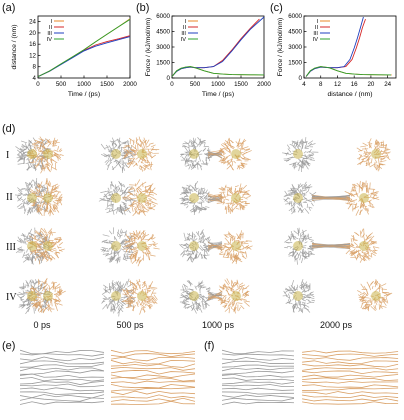 The width and height of the screenshot is (404, 420). What do you see at coordinates (11, 297) in the screenshot?
I see `row-label-4: IV` at bounding box center [11, 297].